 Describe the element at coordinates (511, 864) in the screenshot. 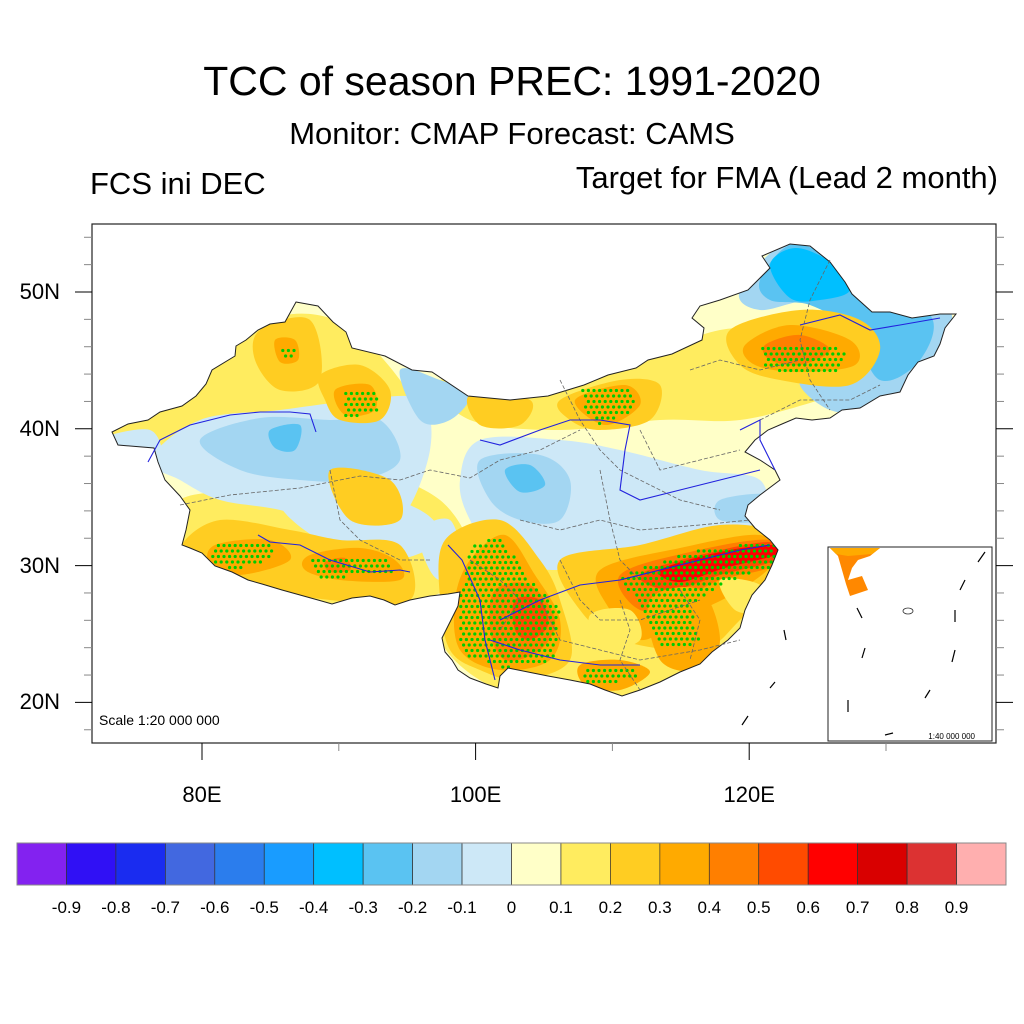

I see `colorbar-frame` at that location.